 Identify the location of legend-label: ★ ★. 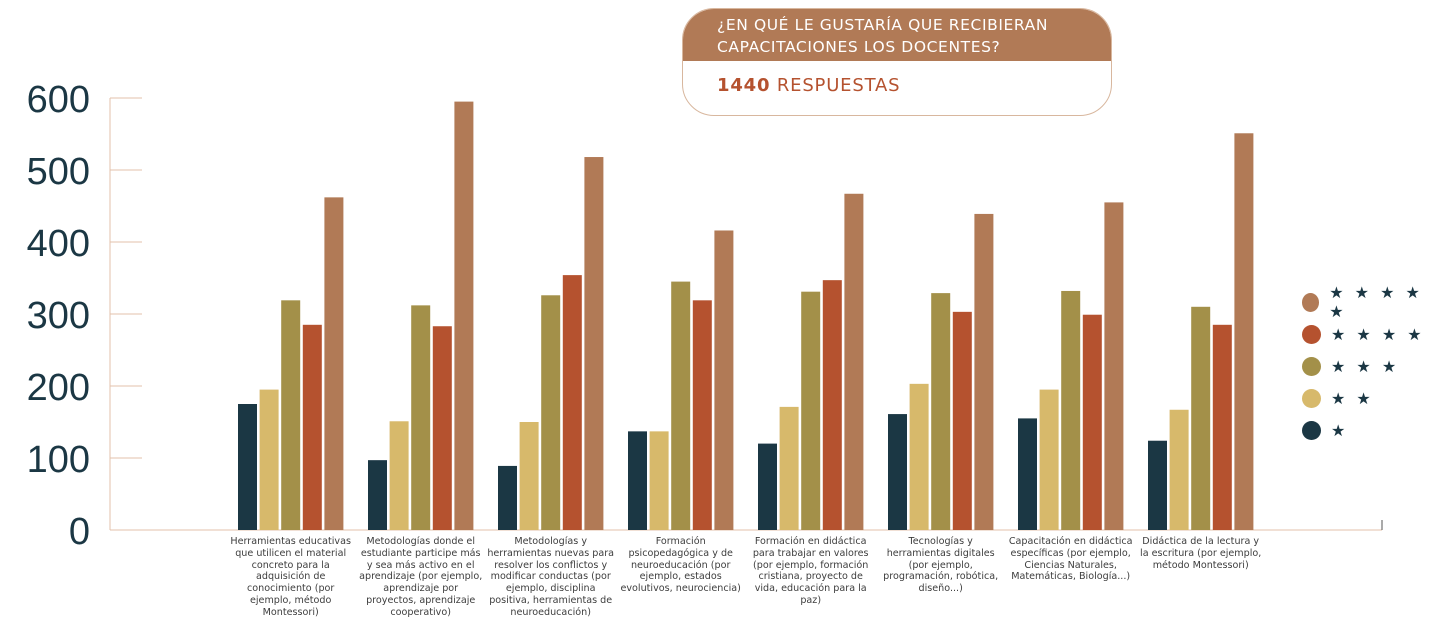
(1352, 398).